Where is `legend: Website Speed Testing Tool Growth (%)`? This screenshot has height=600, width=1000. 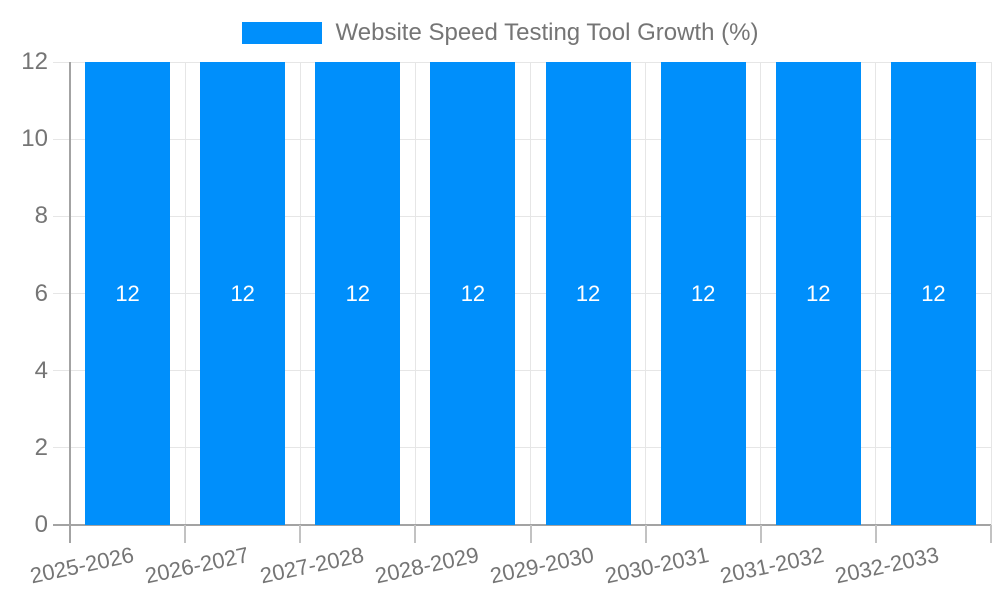
legend: Website Speed Testing Tool Growth (%) is located at coordinates (500, 33).